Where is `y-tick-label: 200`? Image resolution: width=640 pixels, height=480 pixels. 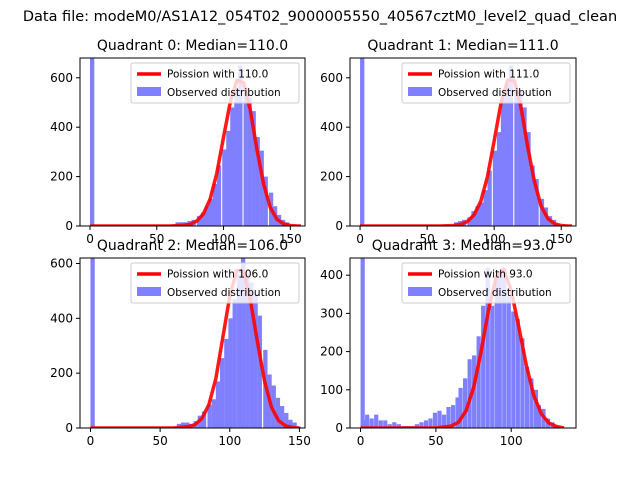
y-tick-label: 200 is located at coordinates (331, 177).